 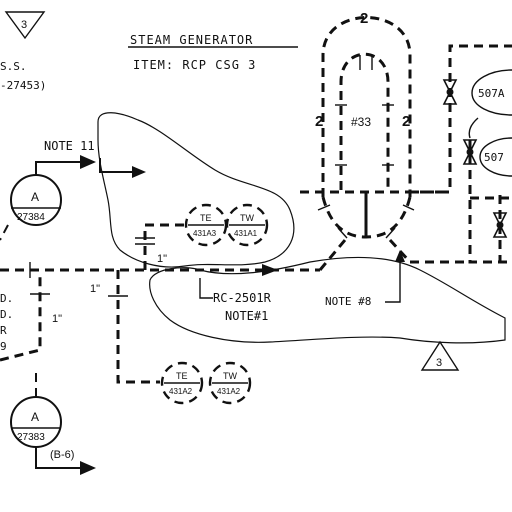 I want to click on title-line-2: ITEM: RCP CSG 3, so click(x=194, y=65).